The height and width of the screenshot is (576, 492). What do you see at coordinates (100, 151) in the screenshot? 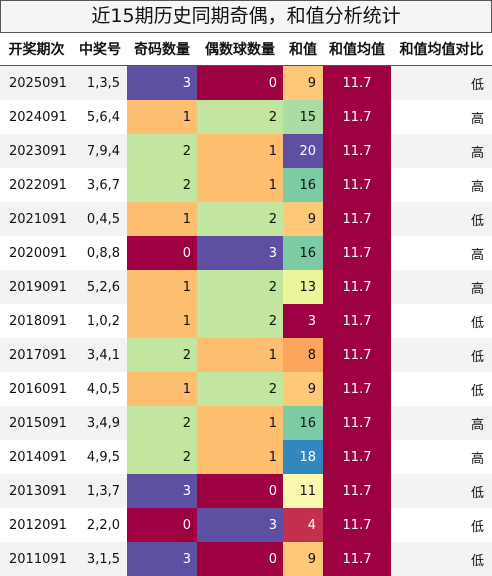
I see `cell-winning-numbers: 7,9,4` at bounding box center [100, 151].